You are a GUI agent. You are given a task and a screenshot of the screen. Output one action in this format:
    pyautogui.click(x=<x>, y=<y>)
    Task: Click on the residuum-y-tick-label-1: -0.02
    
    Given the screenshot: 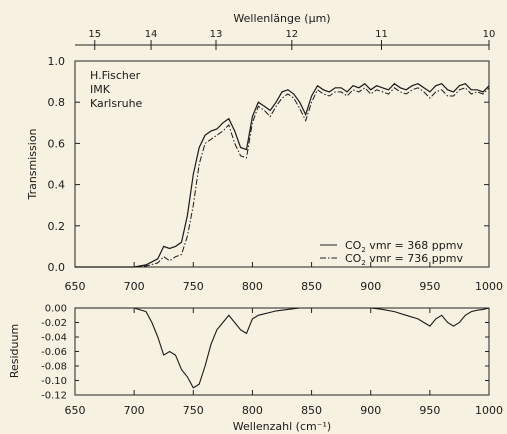 What is the action you would take?
    pyautogui.click(x=54, y=323)
    